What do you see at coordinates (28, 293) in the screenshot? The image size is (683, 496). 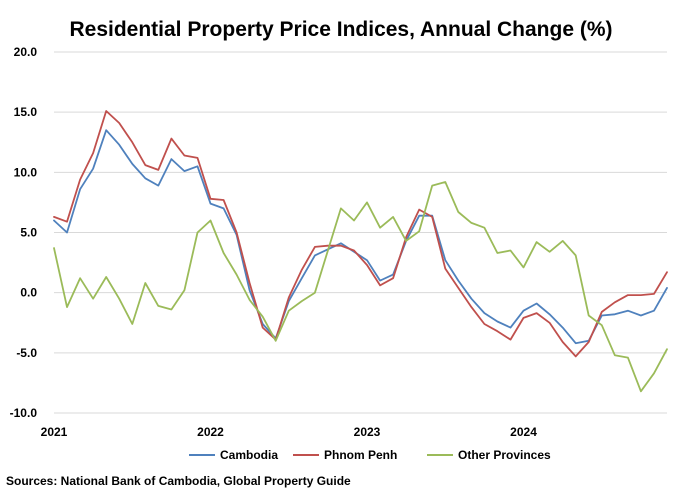 I see `y-tick-label: 0.0` at bounding box center [28, 293].